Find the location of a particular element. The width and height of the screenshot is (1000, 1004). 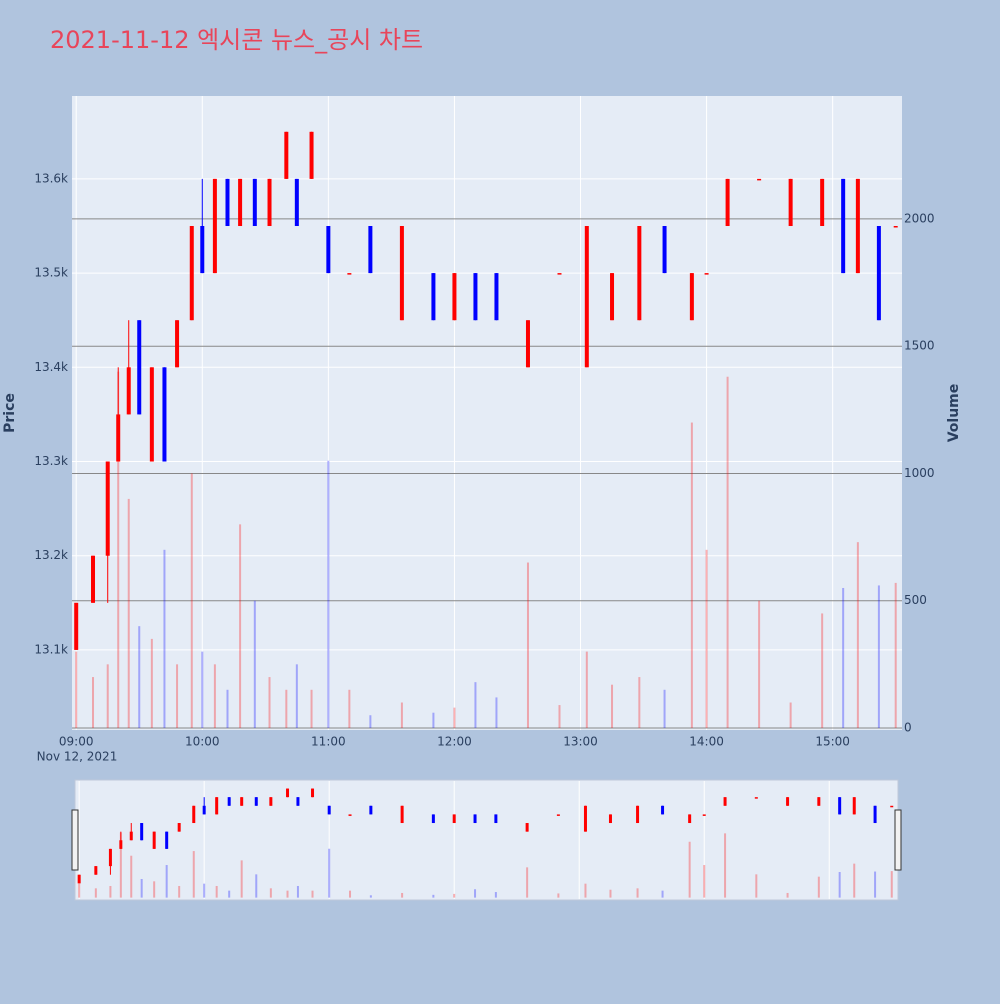

x-tick-label: 09:00 is located at coordinates (76, 742).